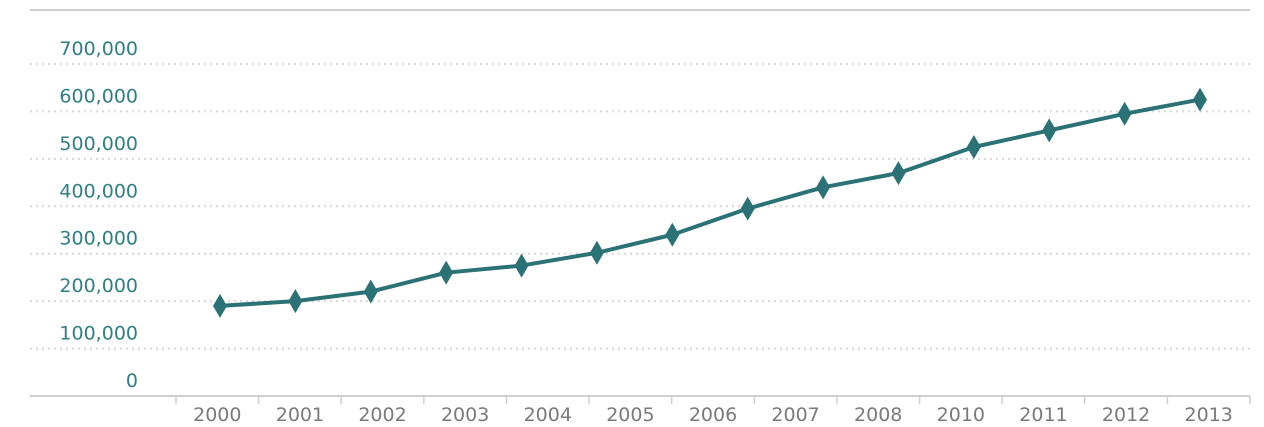 This screenshot has height=427, width=1264. What do you see at coordinates (98, 286) in the screenshot?
I see `y-tick-label: 200,000` at bounding box center [98, 286].